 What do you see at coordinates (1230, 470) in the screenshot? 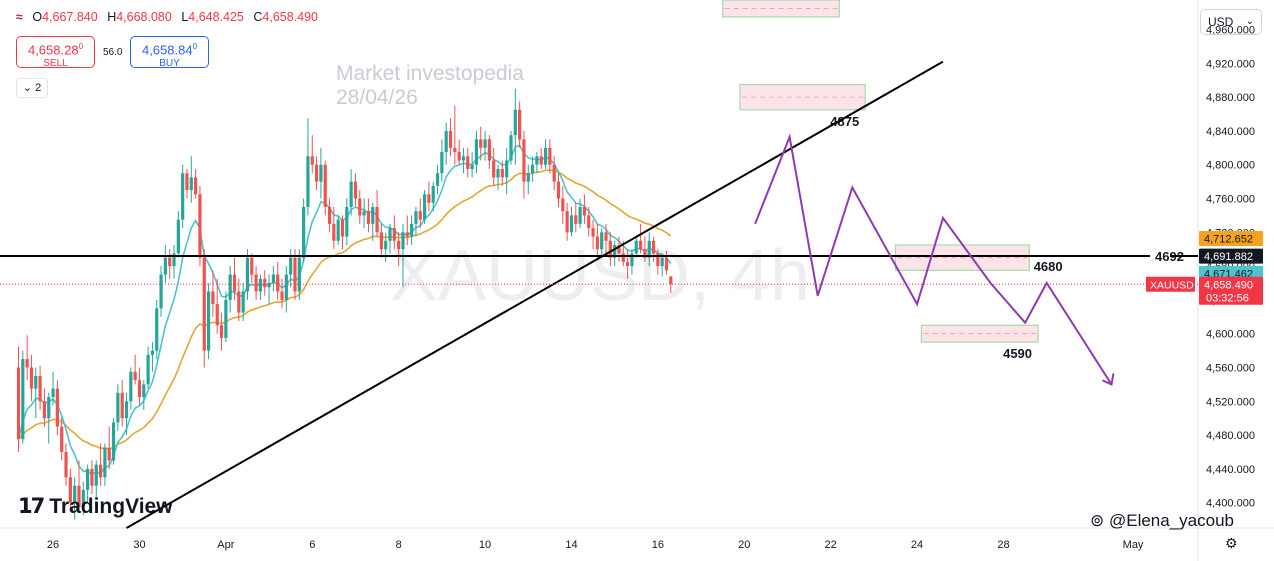
I see `y-tick-label: 4,440.000` at bounding box center [1230, 470].